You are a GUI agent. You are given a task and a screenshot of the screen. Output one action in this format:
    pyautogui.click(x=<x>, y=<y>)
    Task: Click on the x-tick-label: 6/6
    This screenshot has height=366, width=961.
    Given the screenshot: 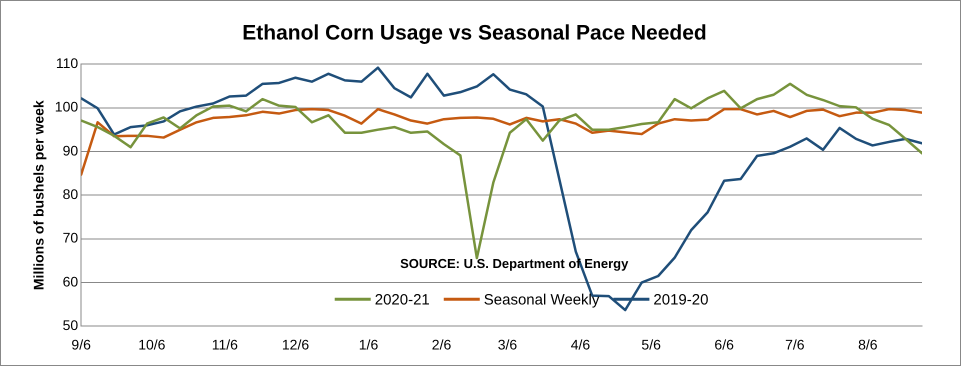 What is the action you would take?
    pyautogui.click(x=724, y=344)
    